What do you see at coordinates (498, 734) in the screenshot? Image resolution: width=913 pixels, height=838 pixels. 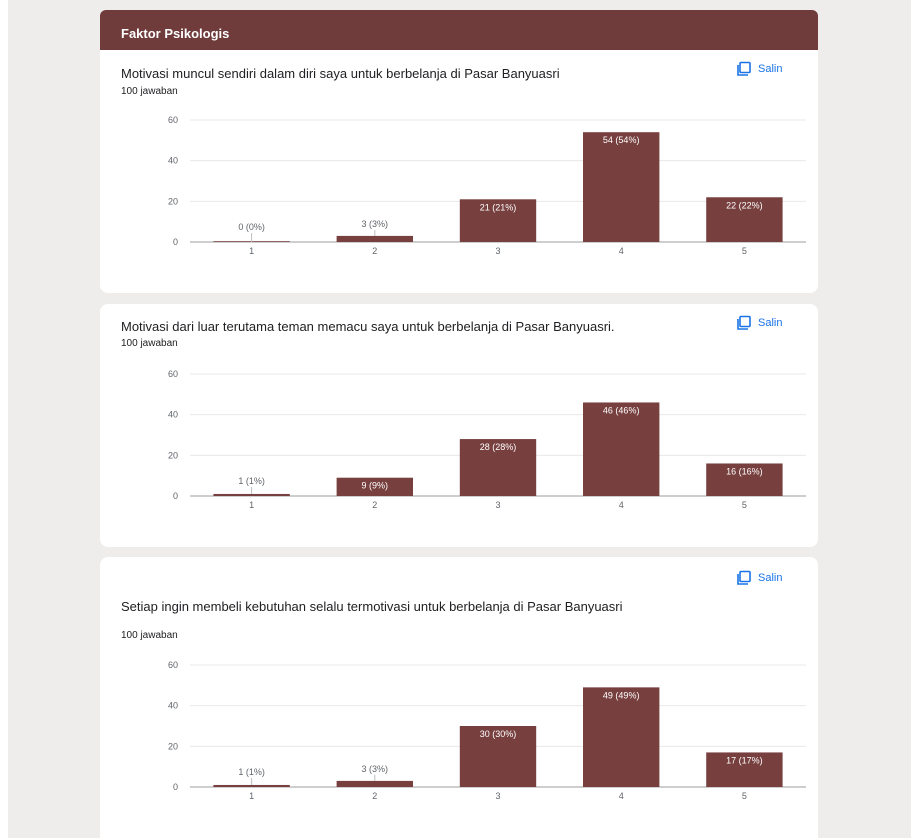 I see `data-label: 30 (30%)` at bounding box center [498, 734].